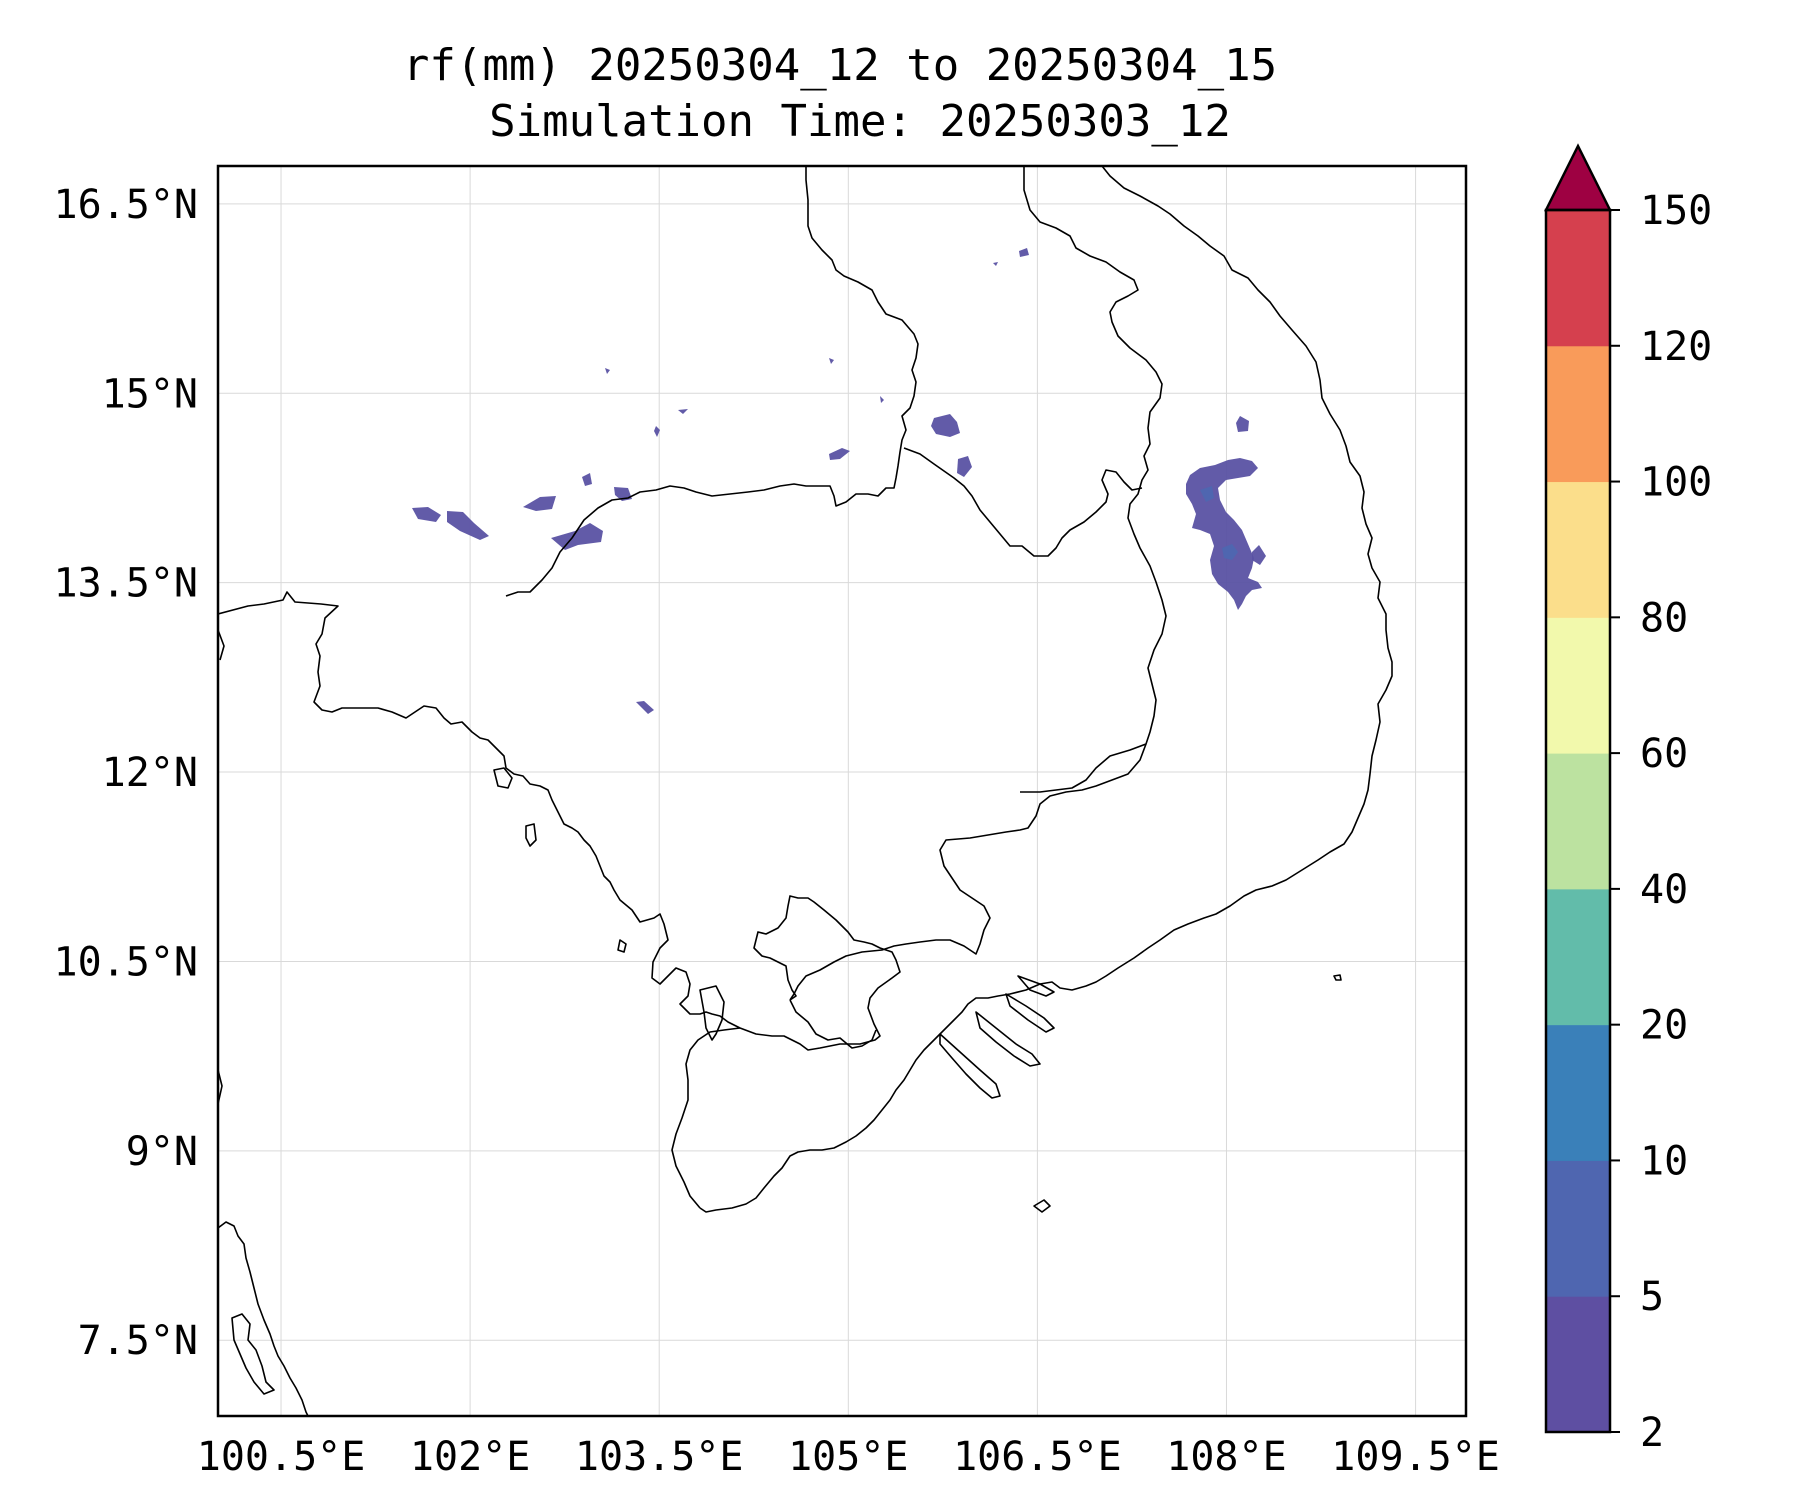  I want to click on colorbar-tick-label: 40, so click(1664, 890).